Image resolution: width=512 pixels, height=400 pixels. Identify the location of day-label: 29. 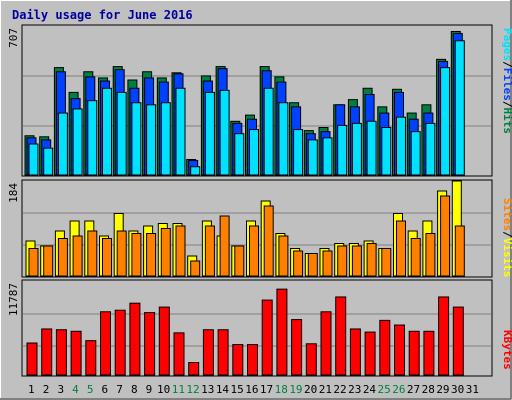
(442, 389).